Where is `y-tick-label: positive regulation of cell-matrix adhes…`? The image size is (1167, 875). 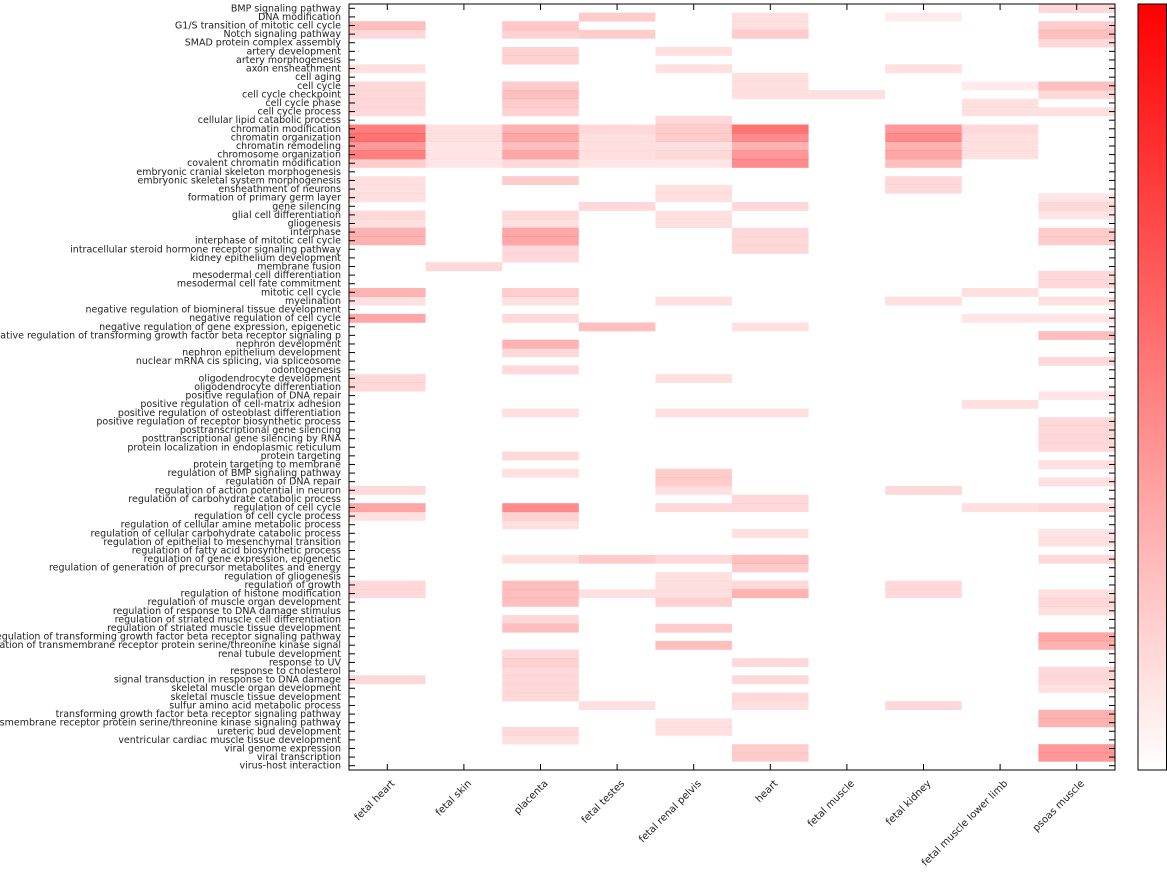 y-tick-label: positive regulation of cell-matrix adhes… is located at coordinates (240, 404).